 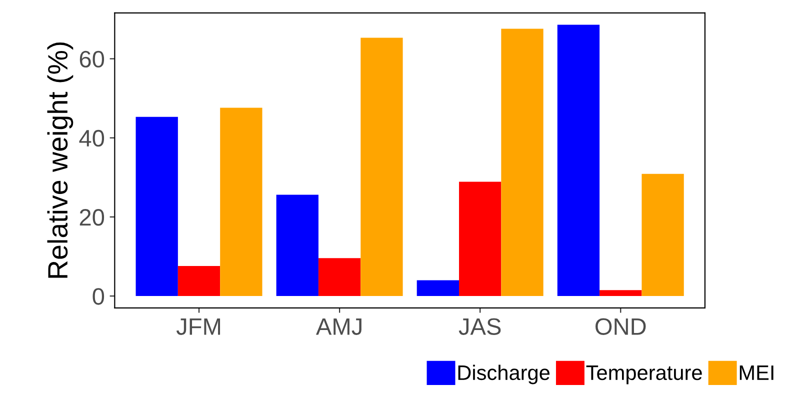 What do you see at coordinates (92, 217) in the screenshot?
I see `y-tick-label: 20` at bounding box center [92, 217].